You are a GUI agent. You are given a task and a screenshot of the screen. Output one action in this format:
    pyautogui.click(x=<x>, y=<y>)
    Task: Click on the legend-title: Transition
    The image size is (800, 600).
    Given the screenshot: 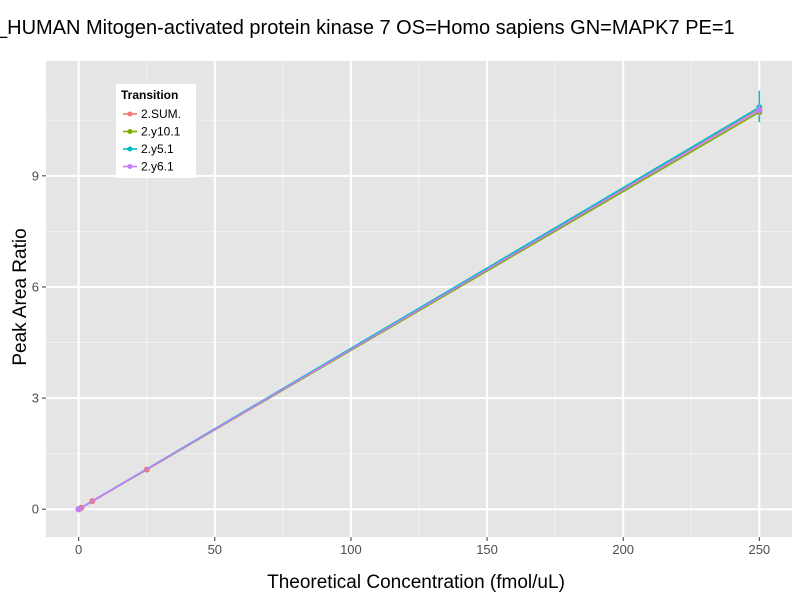 What is the action you would take?
    pyautogui.click(x=149, y=95)
    